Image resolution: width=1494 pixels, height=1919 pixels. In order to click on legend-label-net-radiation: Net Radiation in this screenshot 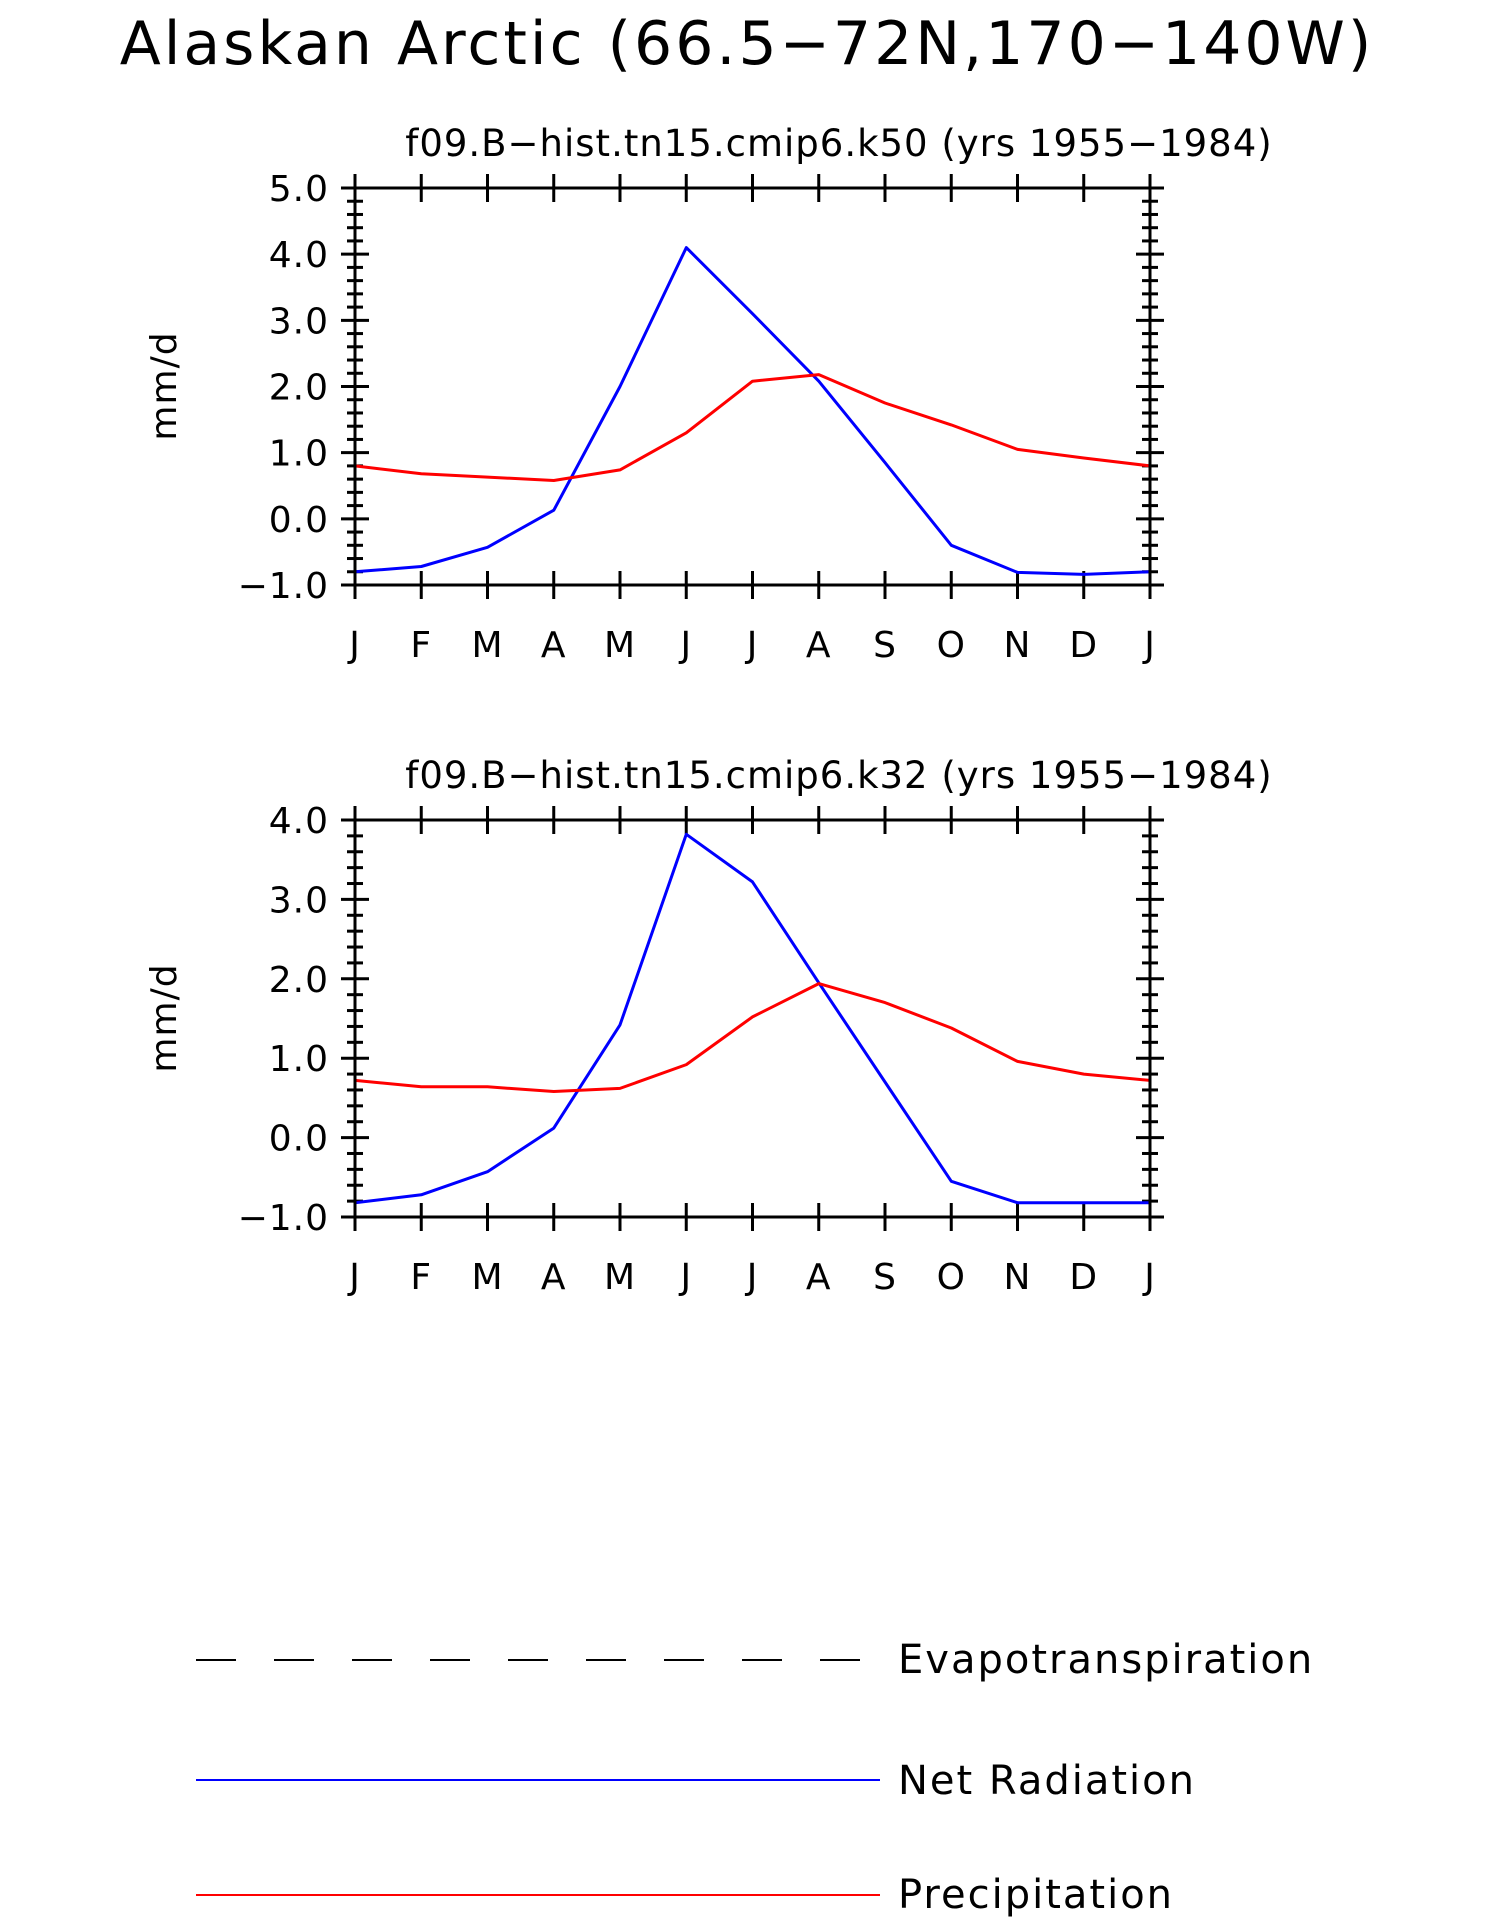, I will do `click(1047, 1781)`.